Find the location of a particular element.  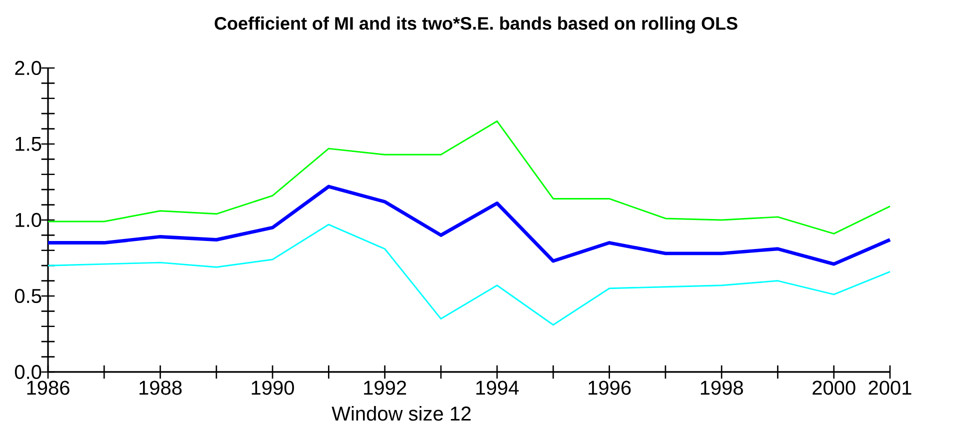

x-tick-label: 2000 is located at coordinates (834, 387).